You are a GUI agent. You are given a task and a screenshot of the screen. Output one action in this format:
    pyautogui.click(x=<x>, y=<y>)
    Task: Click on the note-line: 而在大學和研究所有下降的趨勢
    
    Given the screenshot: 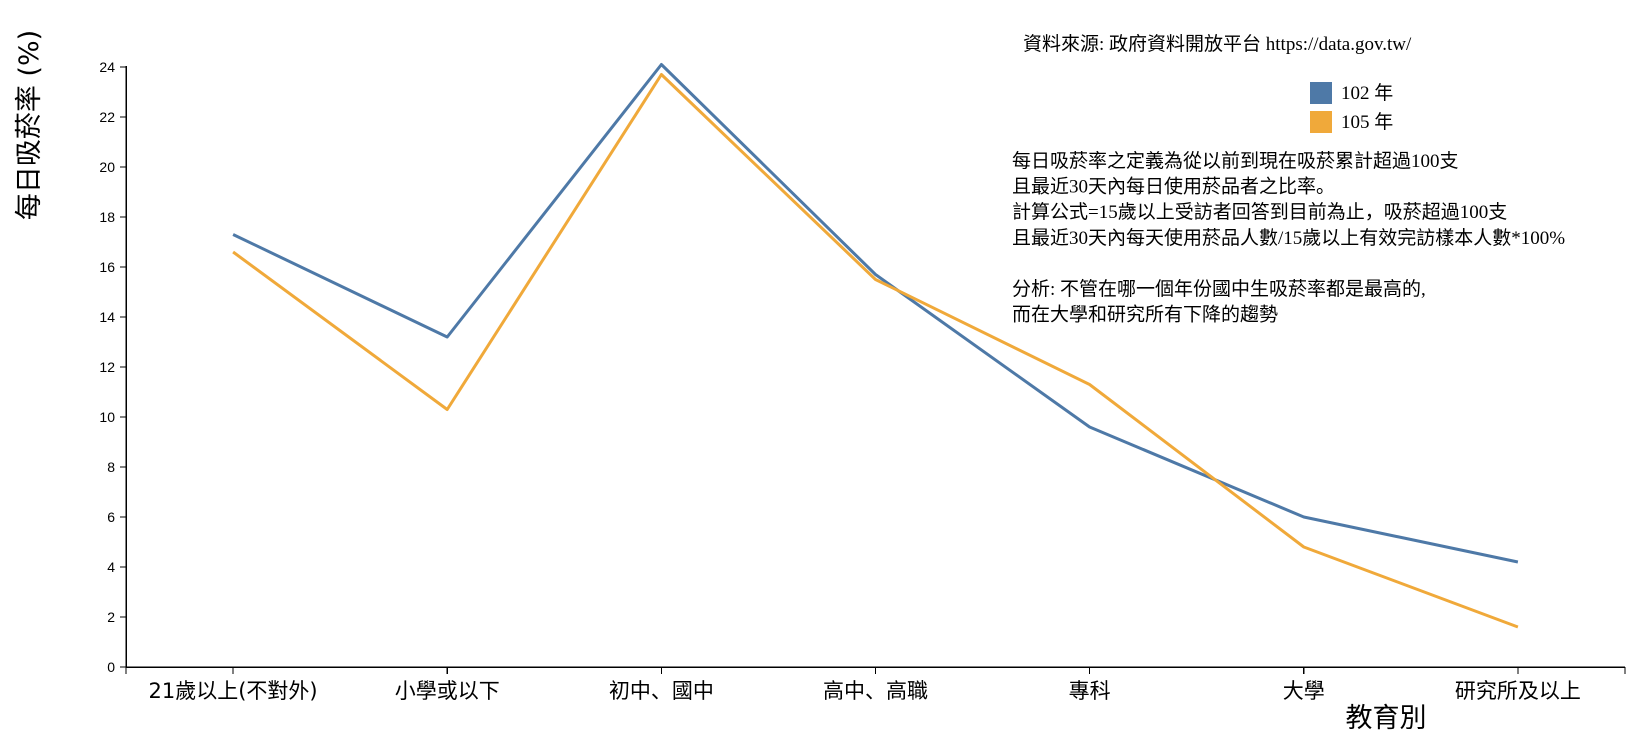 What is the action you would take?
    pyautogui.click(x=1145, y=315)
    